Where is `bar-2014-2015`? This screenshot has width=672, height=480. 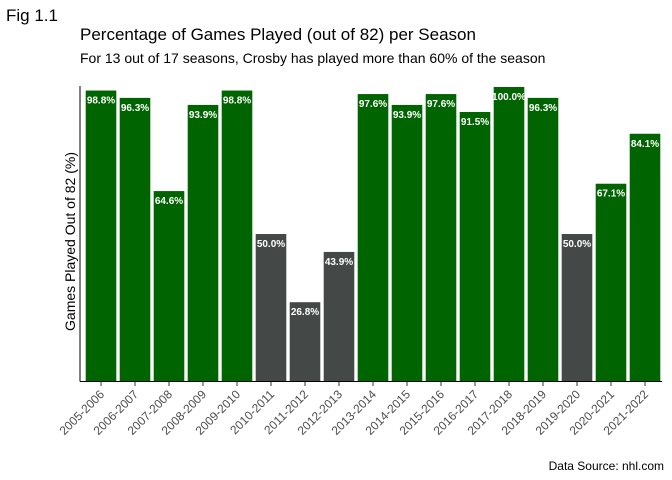
bar-2014-2015 is located at coordinates (407, 243).